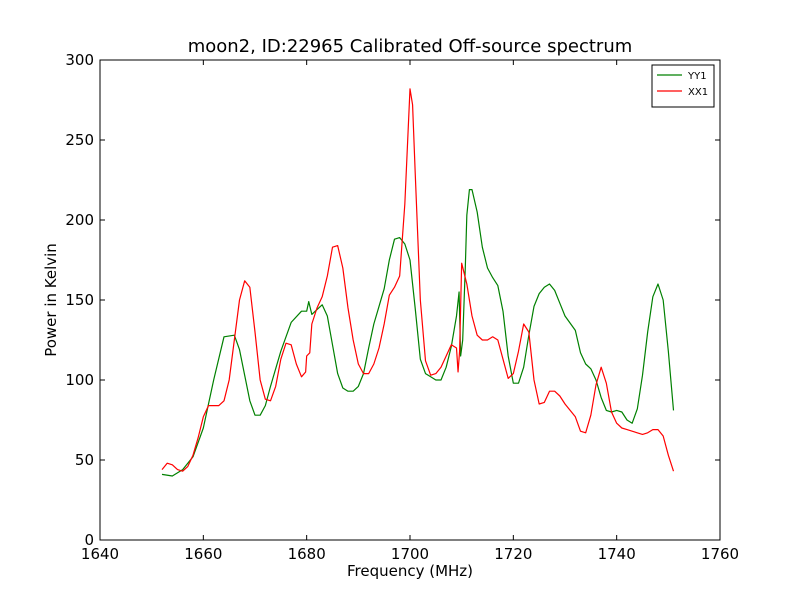 The width and height of the screenshot is (800, 600). What do you see at coordinates (617, 554) in the screenshot?
I see `x-tick-label: 1740` at bounding box center [617, 554].